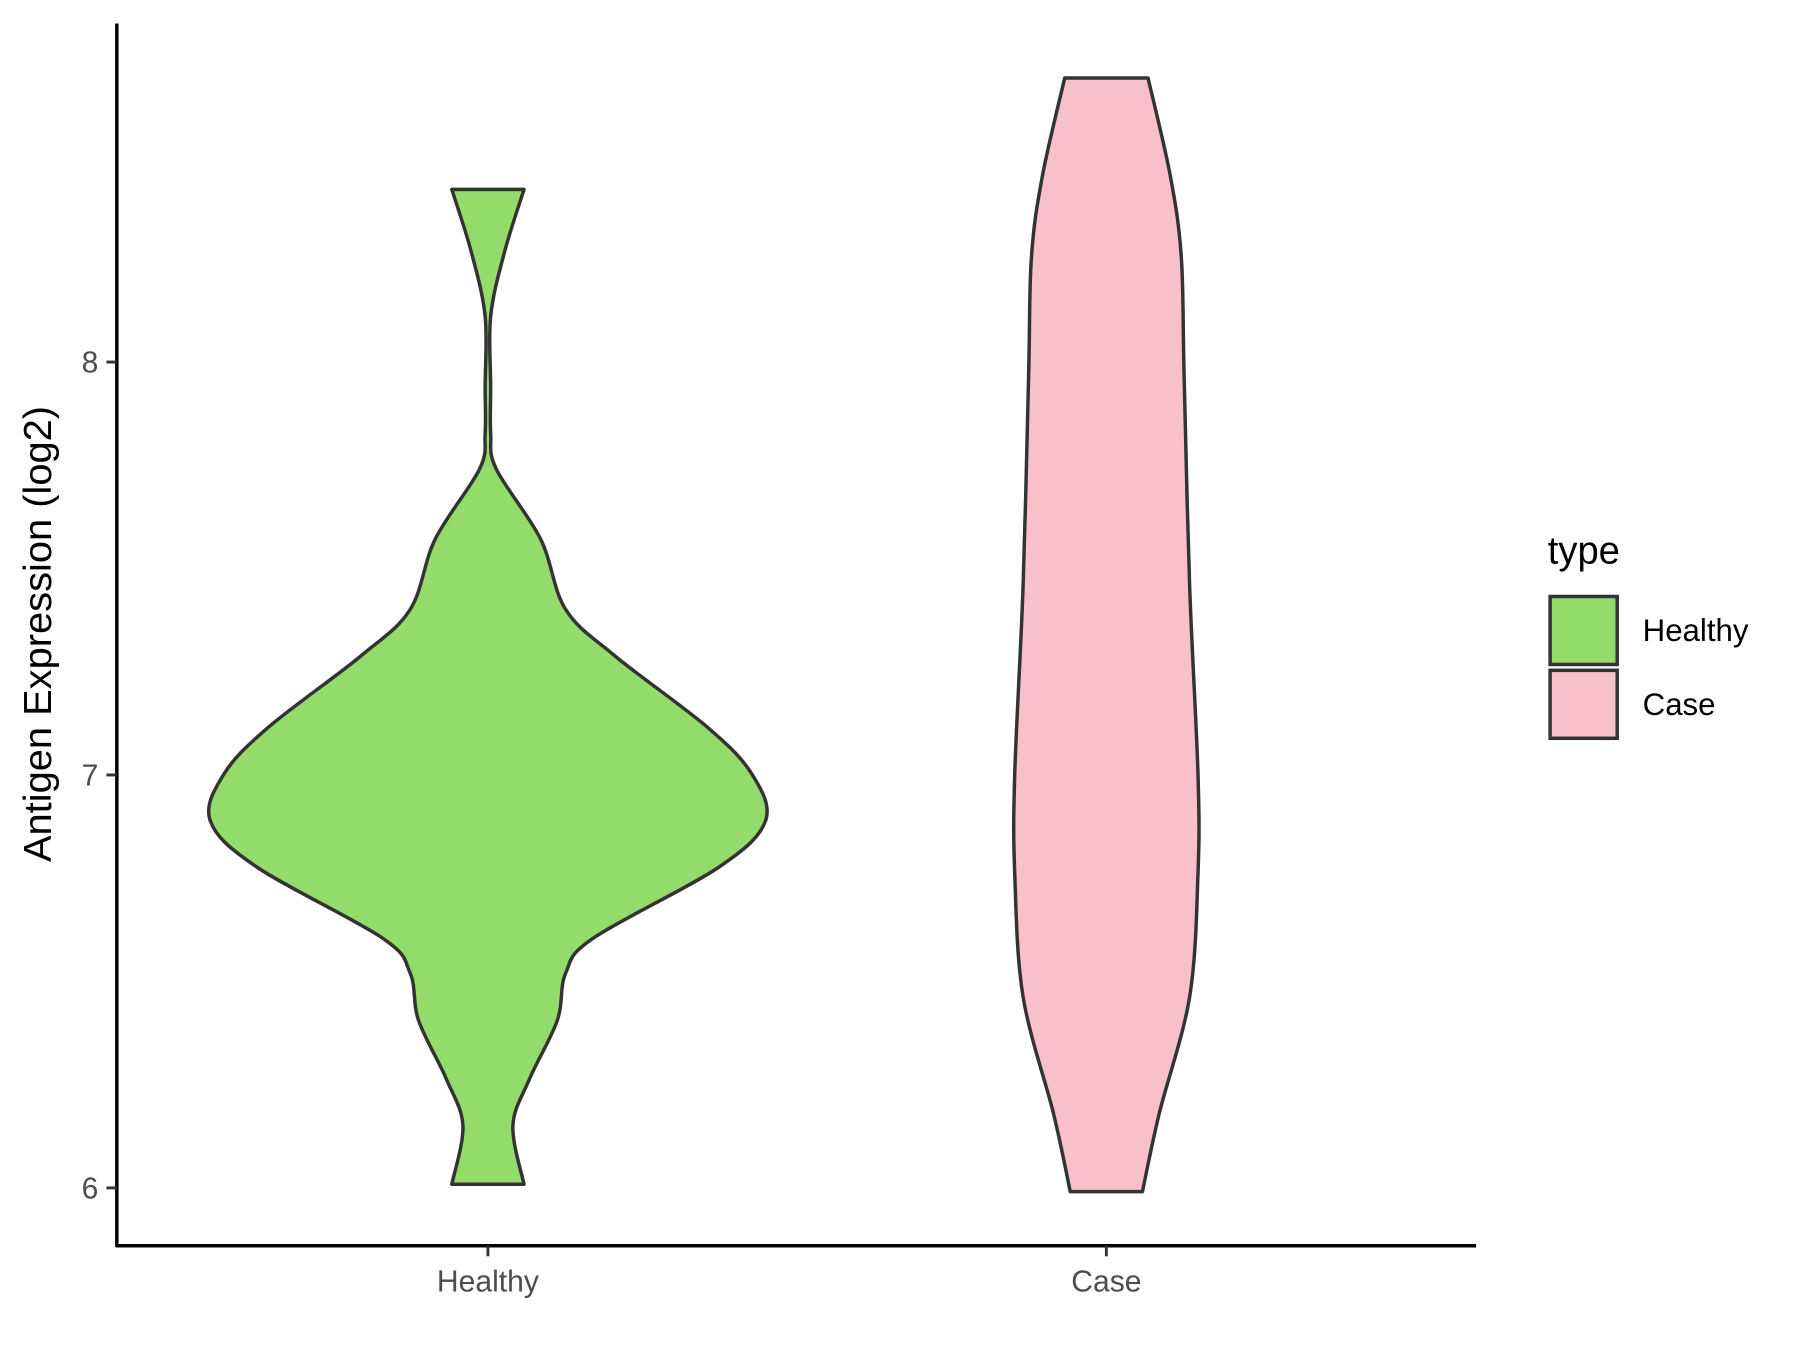 This screenshot has width=1800, height=1350. Describe the element at coordinates (1584, 550) in the screenshot. I see `legend-title: type` at that location.